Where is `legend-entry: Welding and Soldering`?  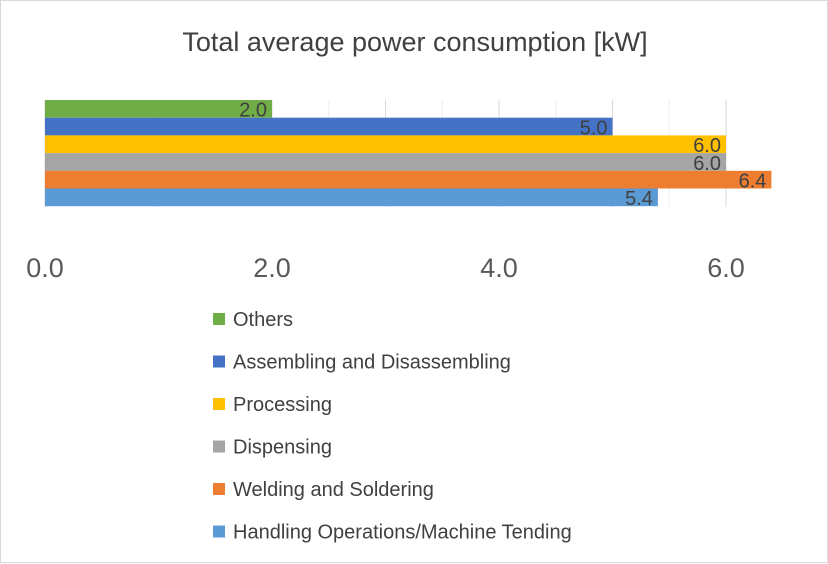 legend-entry: Welding and Soldering is located at coordinates (333, 490).